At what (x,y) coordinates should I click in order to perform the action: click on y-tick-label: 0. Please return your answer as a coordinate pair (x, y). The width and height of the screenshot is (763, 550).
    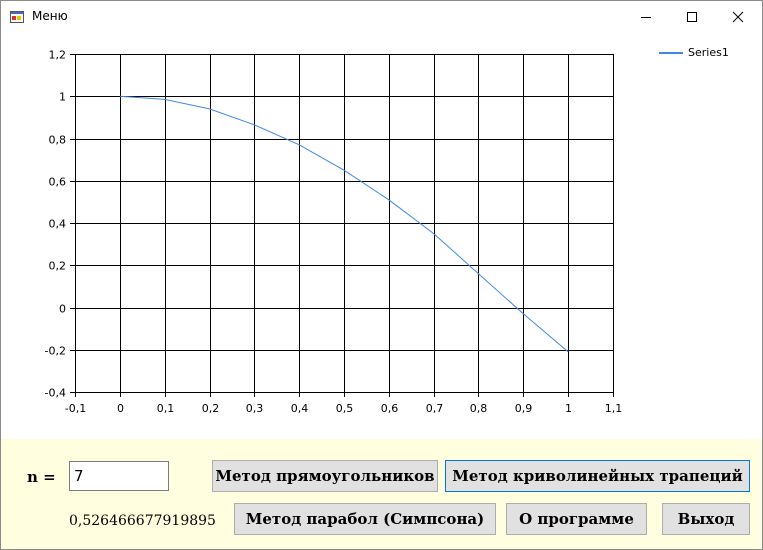
    Looking at the image, I should click on (62, 309).